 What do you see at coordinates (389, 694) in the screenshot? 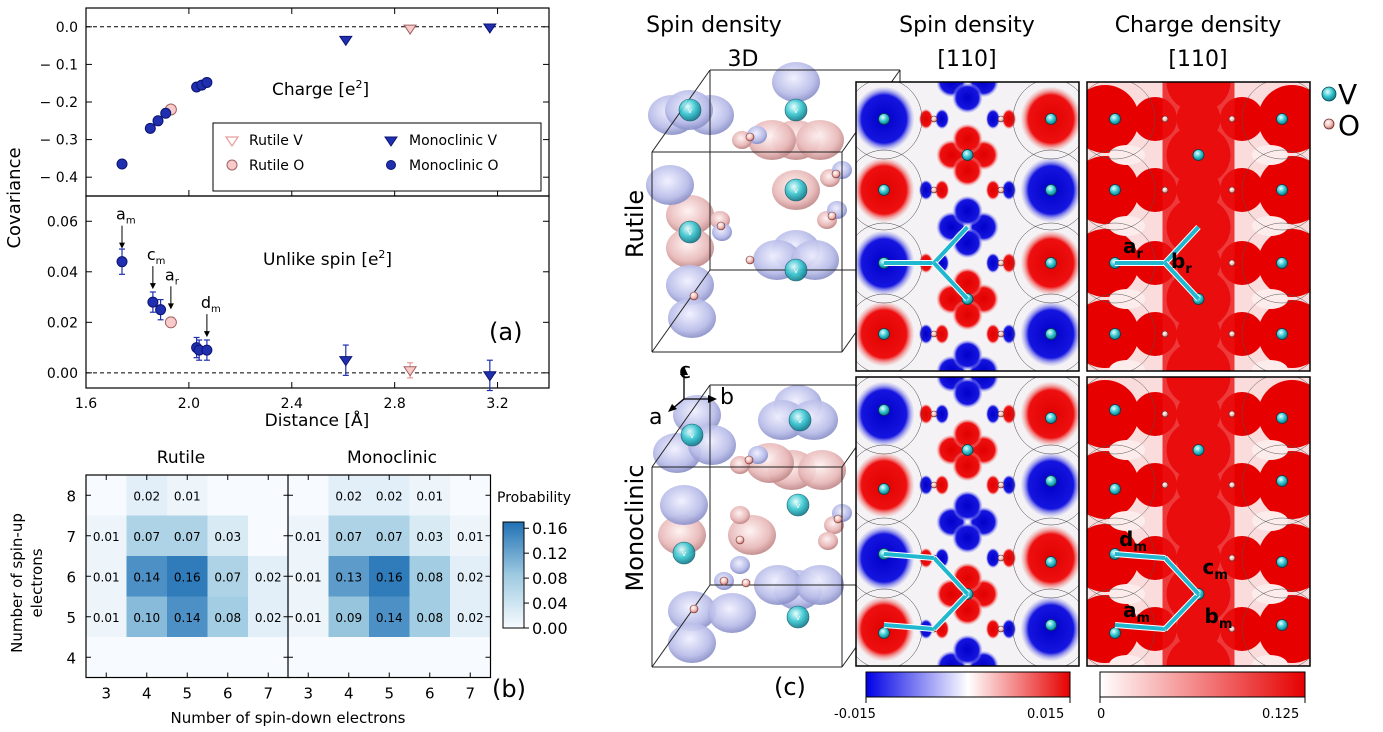
I see `heatmap-xtick-label: 5` at bounding box center [389, 694].